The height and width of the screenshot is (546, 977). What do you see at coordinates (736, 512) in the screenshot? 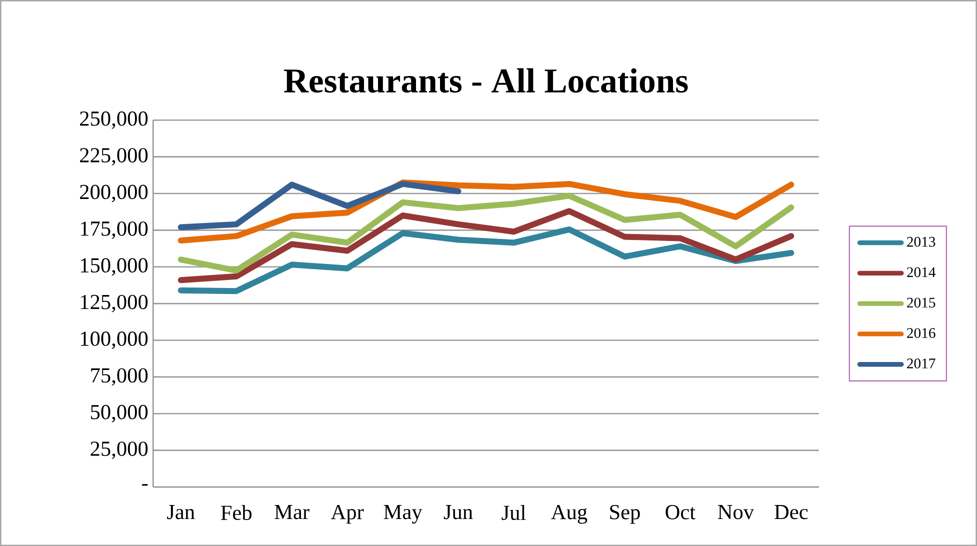
I see `x-tick-label: Nov` at bounding box center [736, 512].